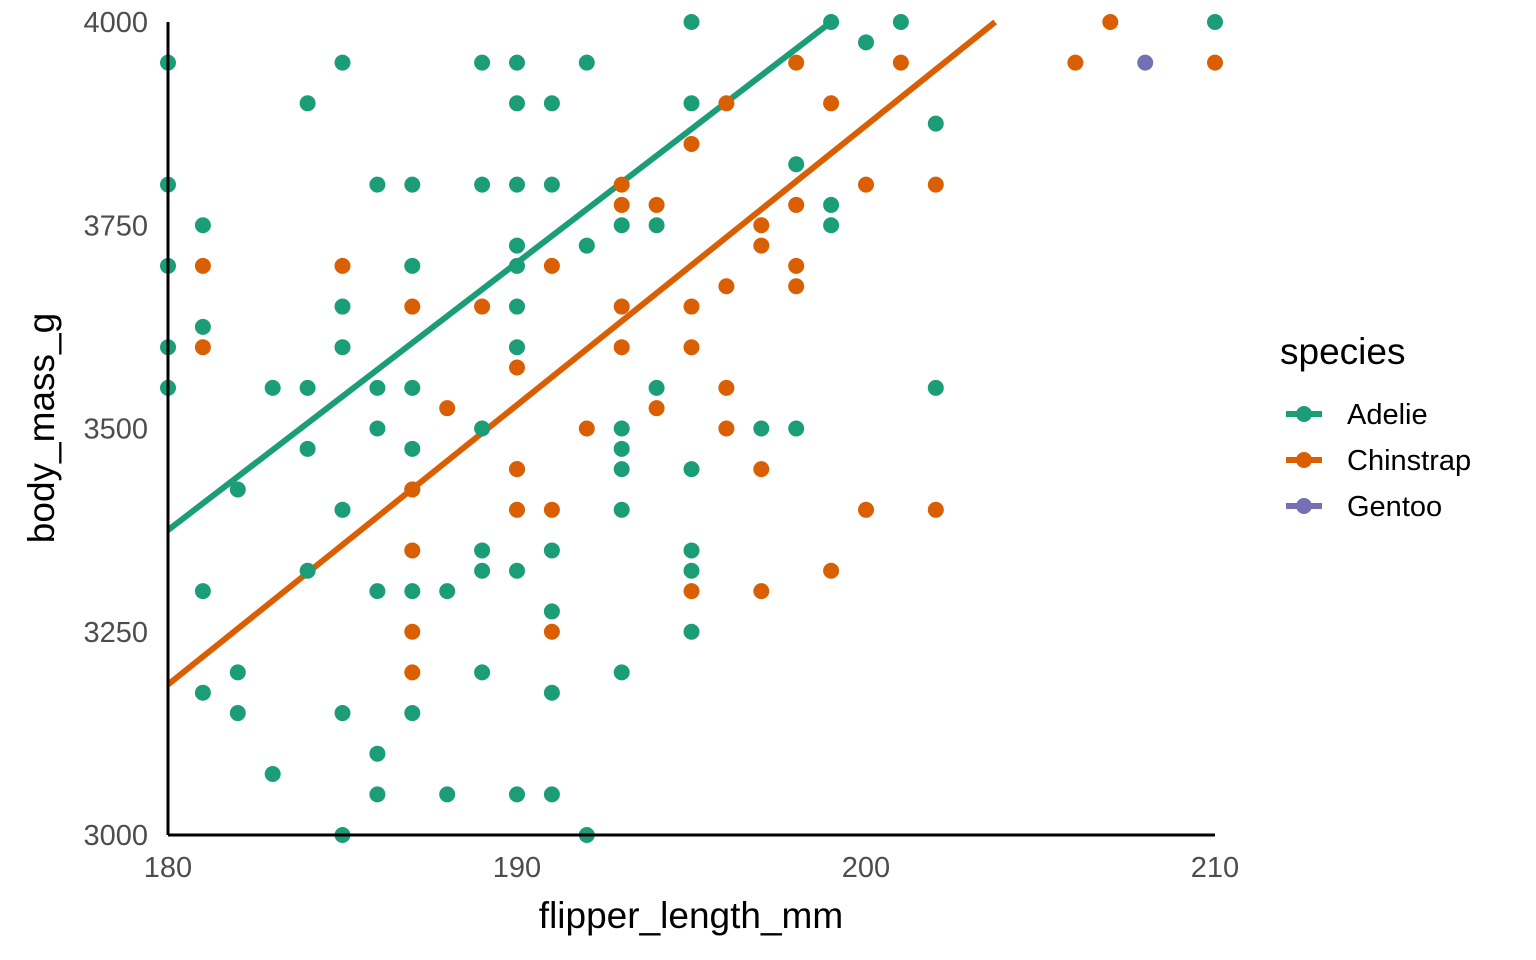 This screenshot has height=960, width=1536. Describe the element at coordinates (168, 868) in the screenshot. I see `x-tick-label: 180` at that location.